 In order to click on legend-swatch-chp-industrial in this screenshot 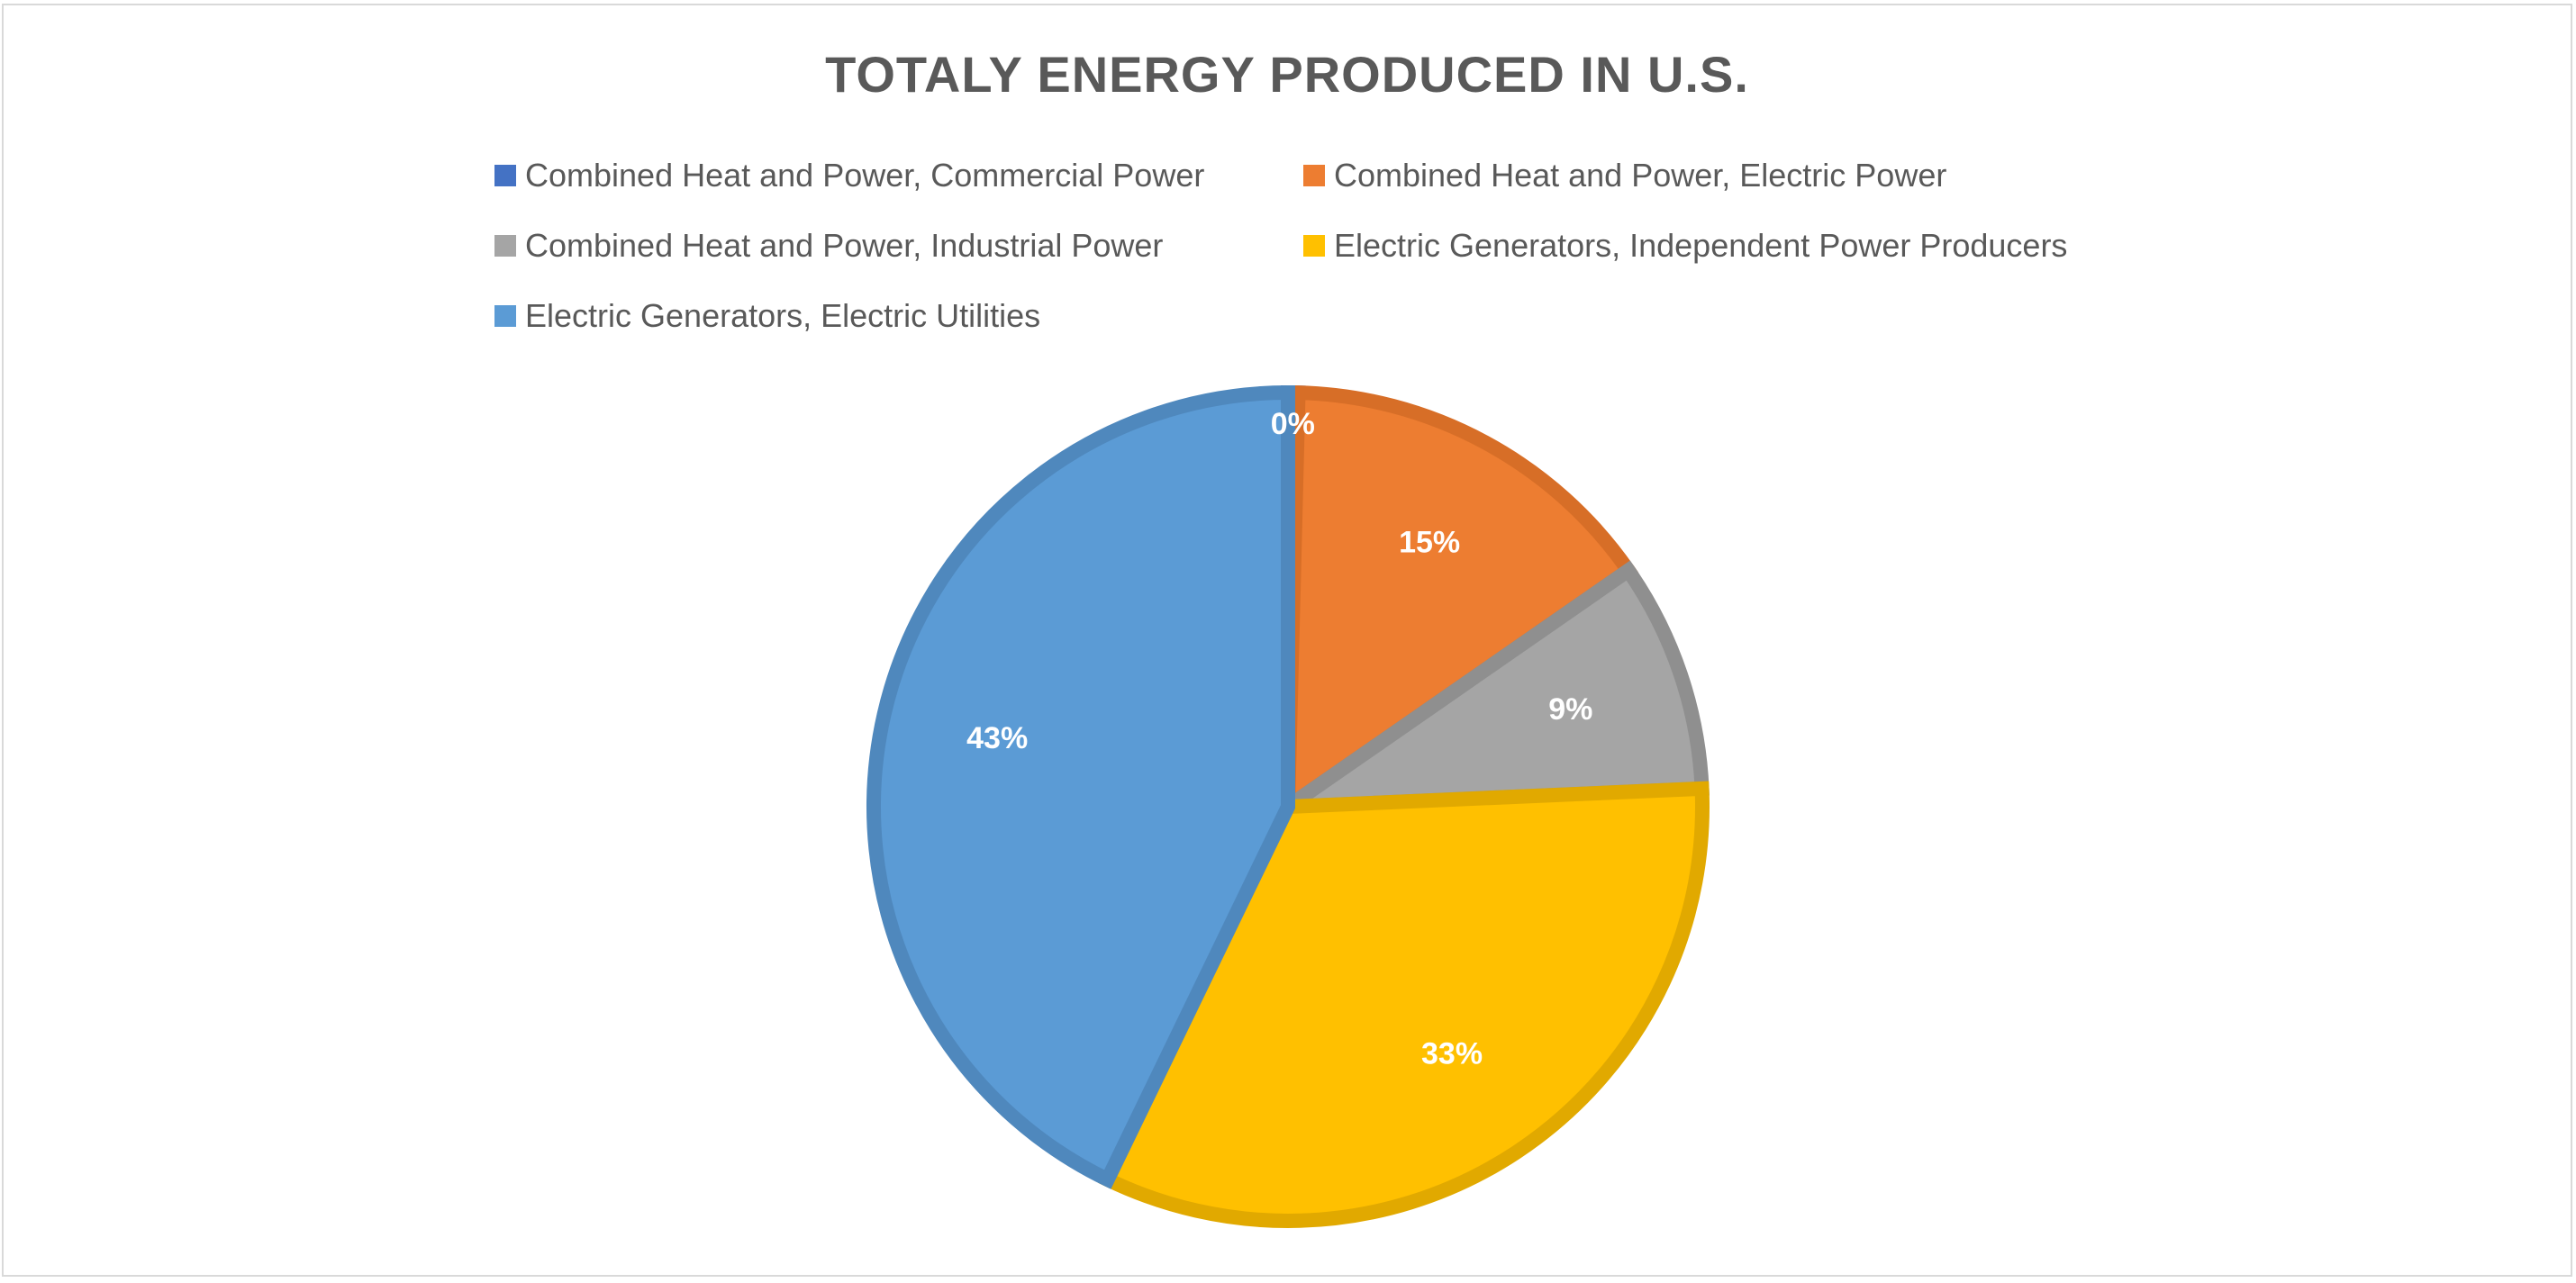, I will do `click(505, 246)`.